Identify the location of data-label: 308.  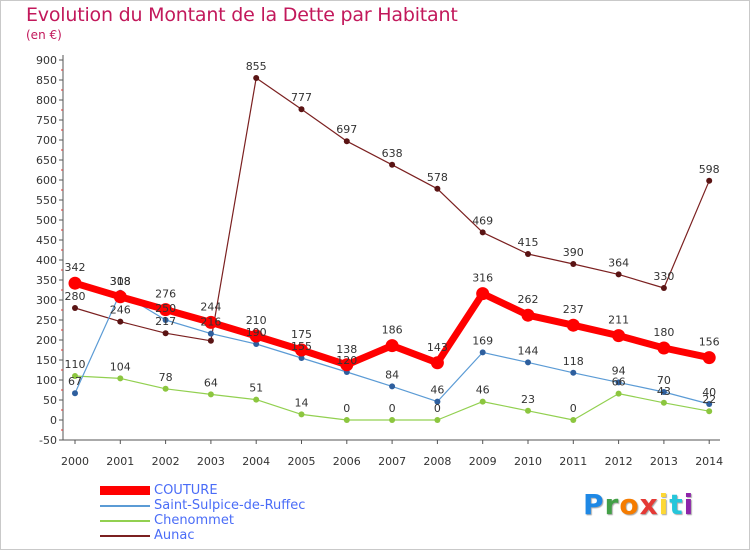
(120, 281).